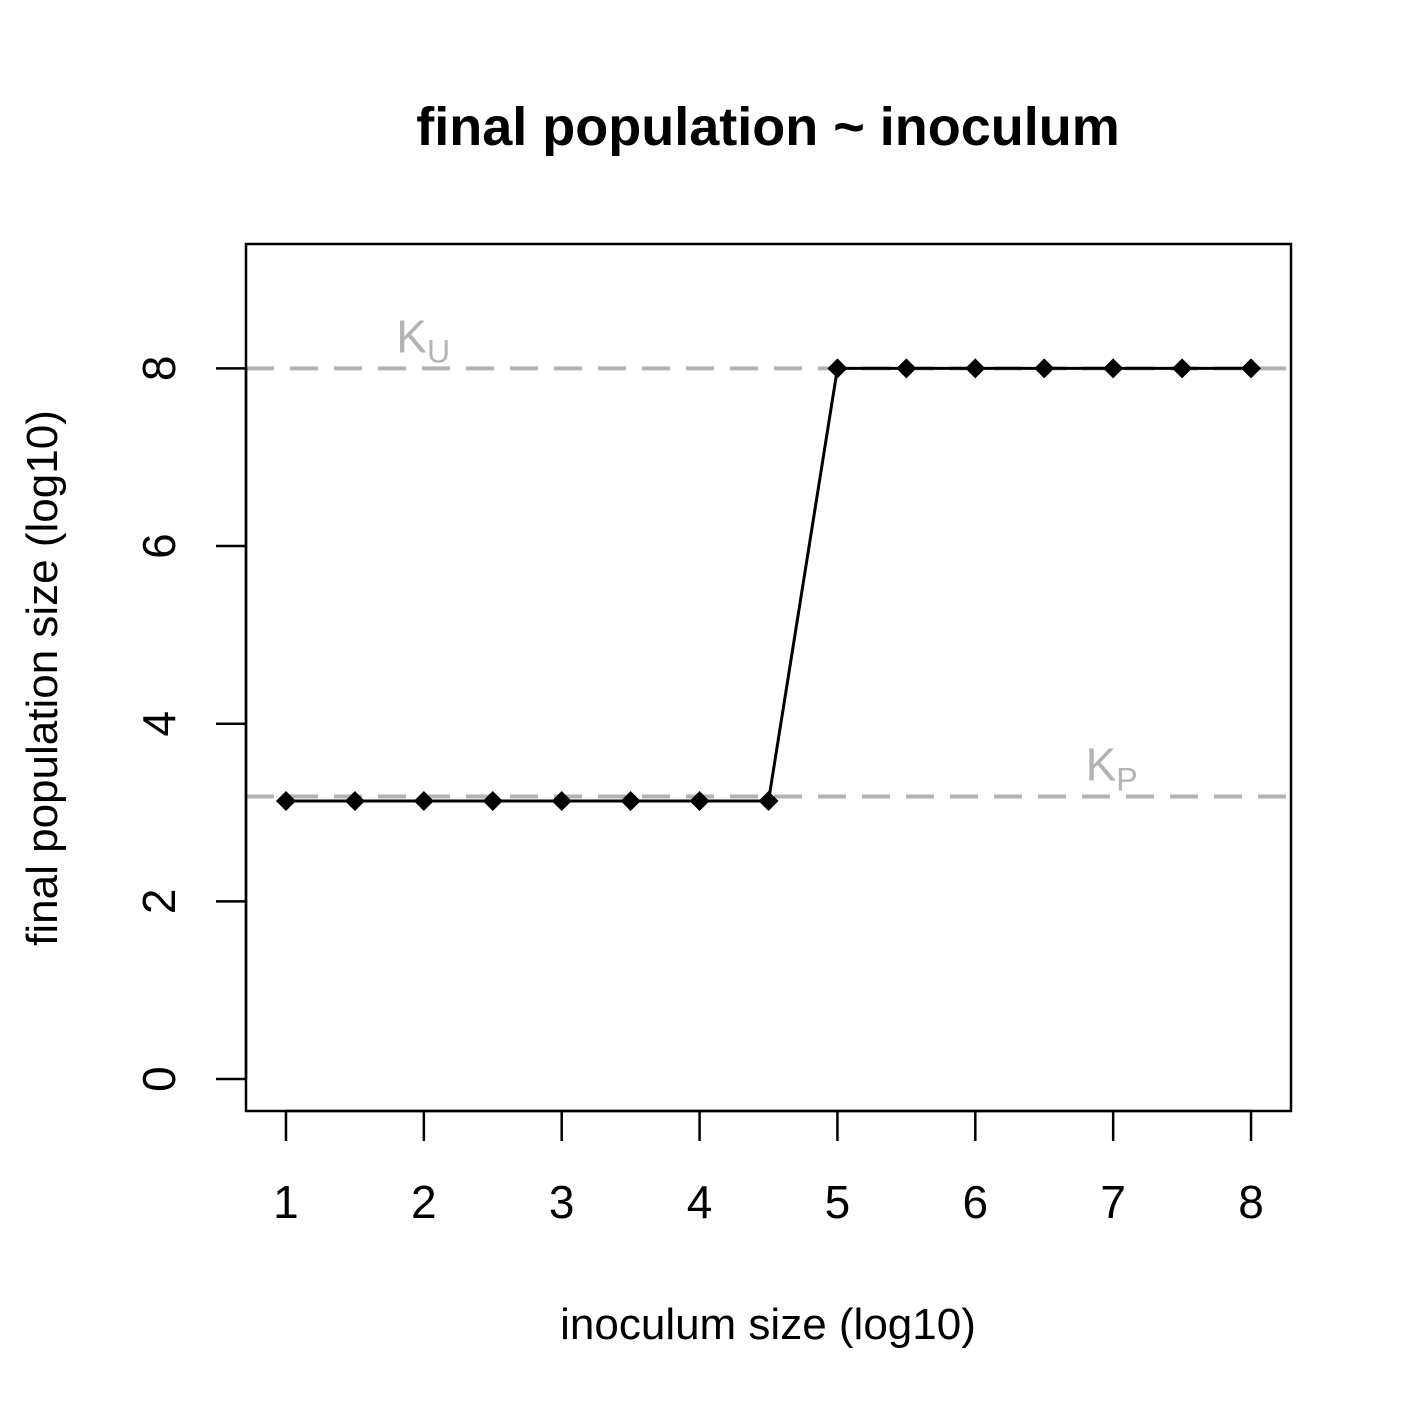 The image size is (1417, 1417). I want to click on x-tick-label: 5, so click(838, 1202).